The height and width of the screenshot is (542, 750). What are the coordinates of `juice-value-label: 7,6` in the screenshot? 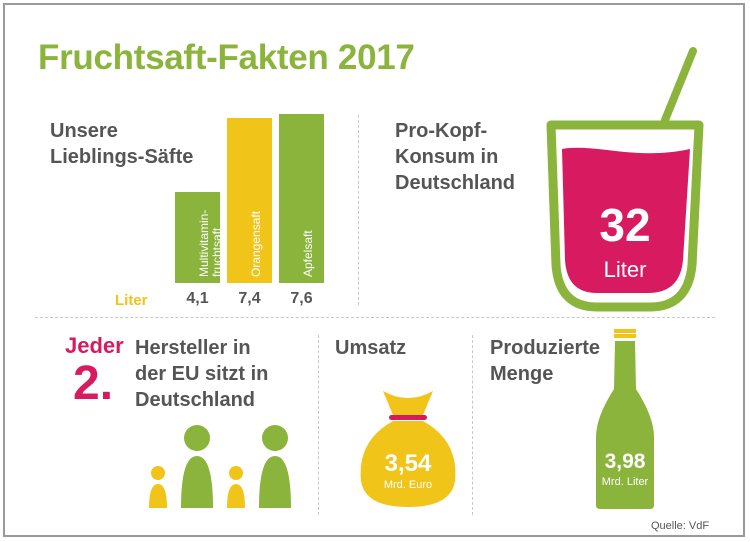 It's located at (301, 298).